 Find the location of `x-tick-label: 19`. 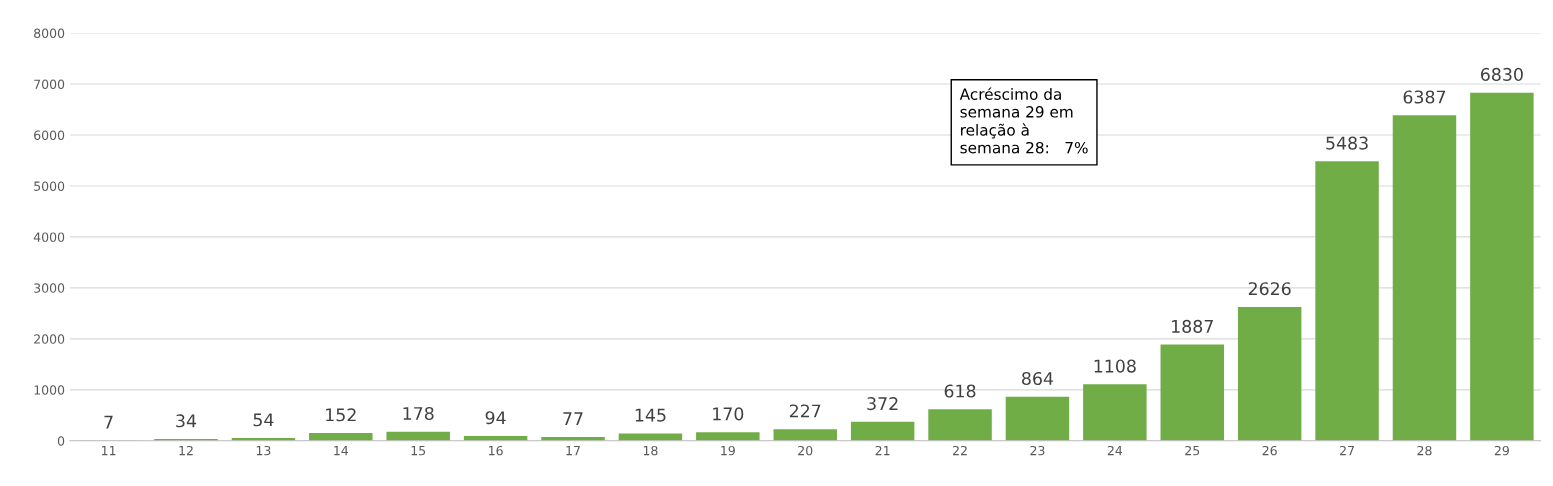

x-tick-label: 19 is located at coordinates (728, 450).